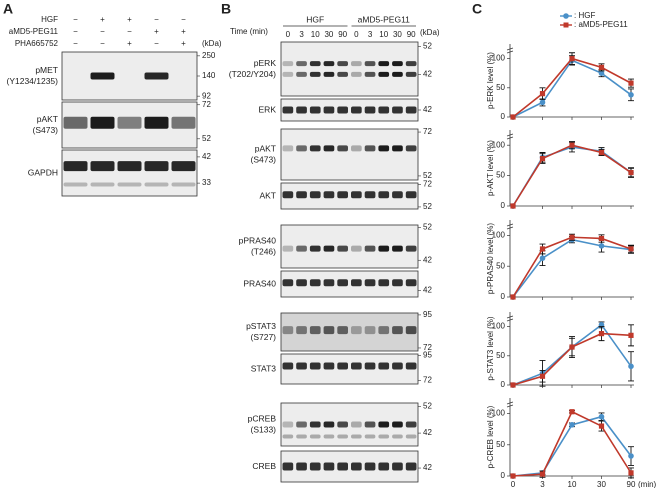 Image resolution: width=659 pixels, height=488 pixels. Describe the element at coordinates (427, 347) in the screenshot. I see `kda-label: 72` at that location.